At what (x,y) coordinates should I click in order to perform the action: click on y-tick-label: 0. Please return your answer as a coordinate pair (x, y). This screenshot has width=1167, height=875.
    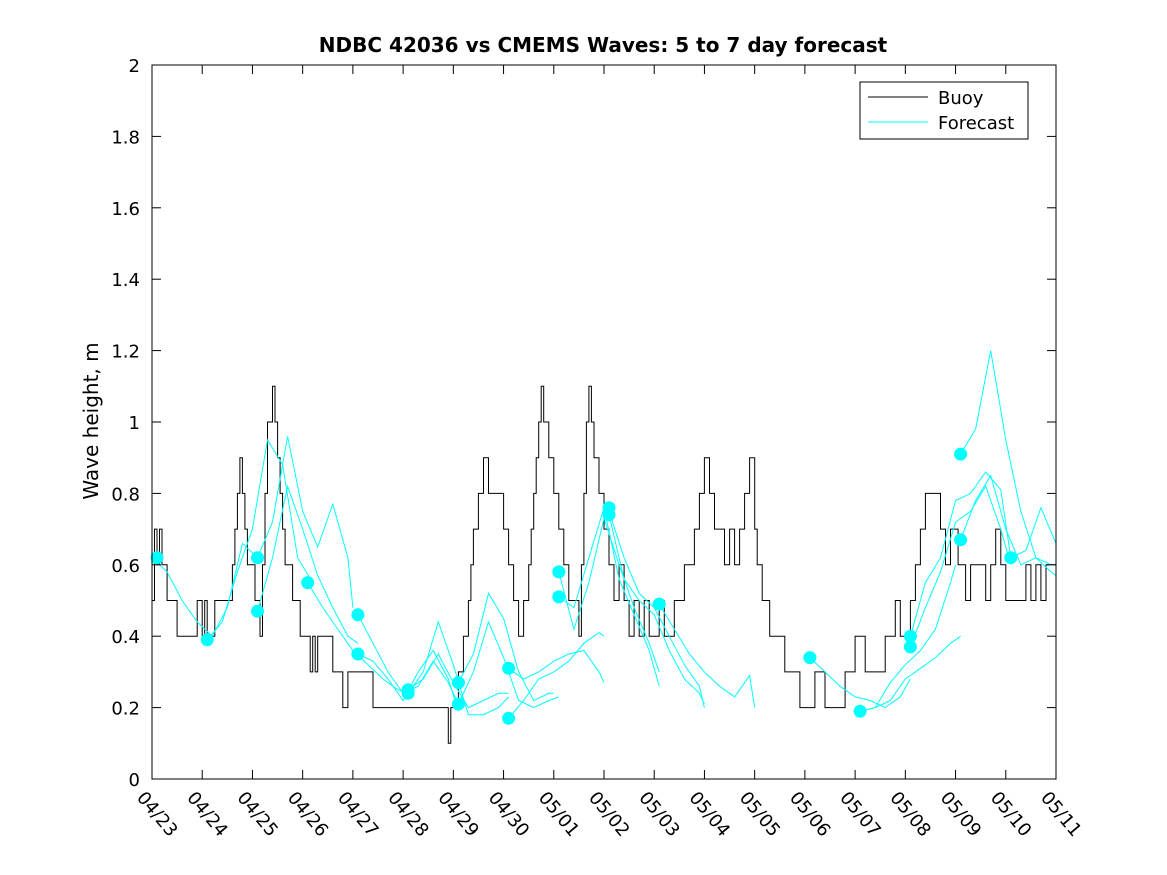
    Looking at the image, I should click on (134, 780).